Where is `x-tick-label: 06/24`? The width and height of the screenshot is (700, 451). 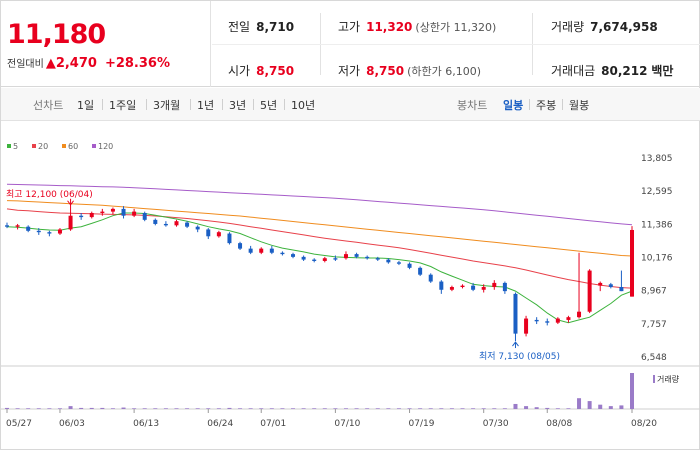
x-tick-label: 06/24 is located at coordinates (220, 424).